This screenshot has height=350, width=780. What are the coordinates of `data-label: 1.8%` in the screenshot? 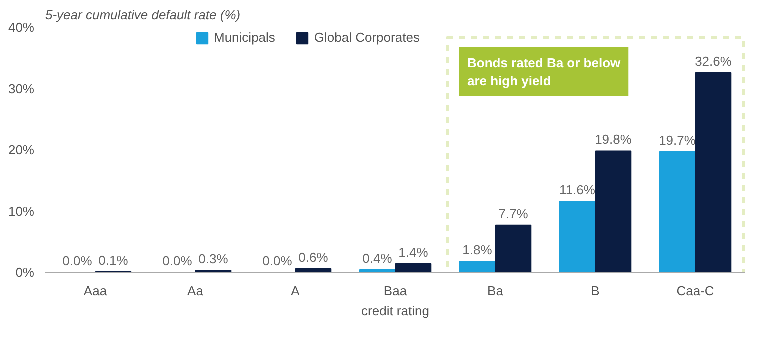 It's located at (477, 250).